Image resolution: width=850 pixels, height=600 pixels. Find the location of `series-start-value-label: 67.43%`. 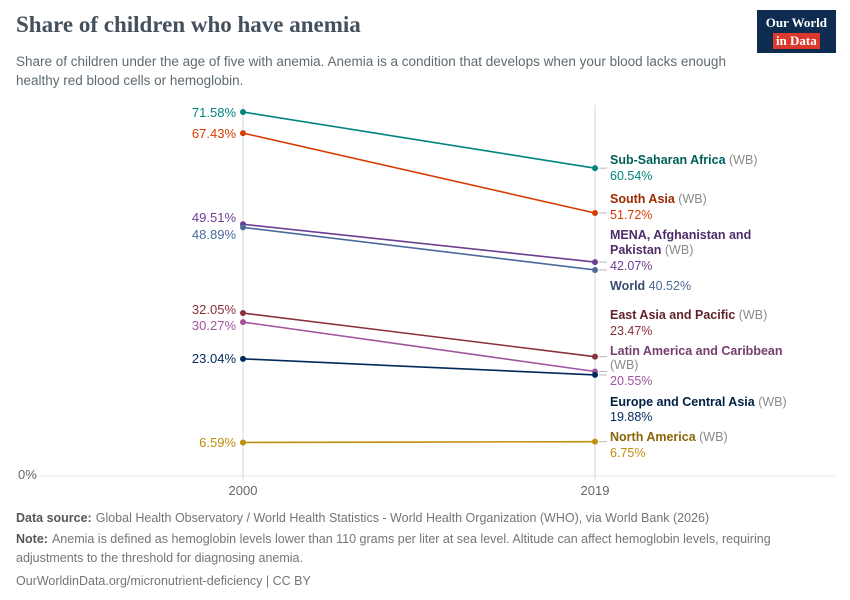

series-start-value-label: 67.43% is located at coordinates (213, 133).